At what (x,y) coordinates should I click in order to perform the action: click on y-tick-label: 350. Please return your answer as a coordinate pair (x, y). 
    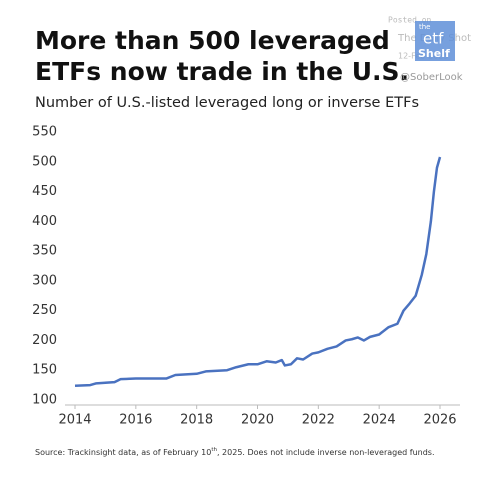
    Looking at the image, I should click on (44, 251).